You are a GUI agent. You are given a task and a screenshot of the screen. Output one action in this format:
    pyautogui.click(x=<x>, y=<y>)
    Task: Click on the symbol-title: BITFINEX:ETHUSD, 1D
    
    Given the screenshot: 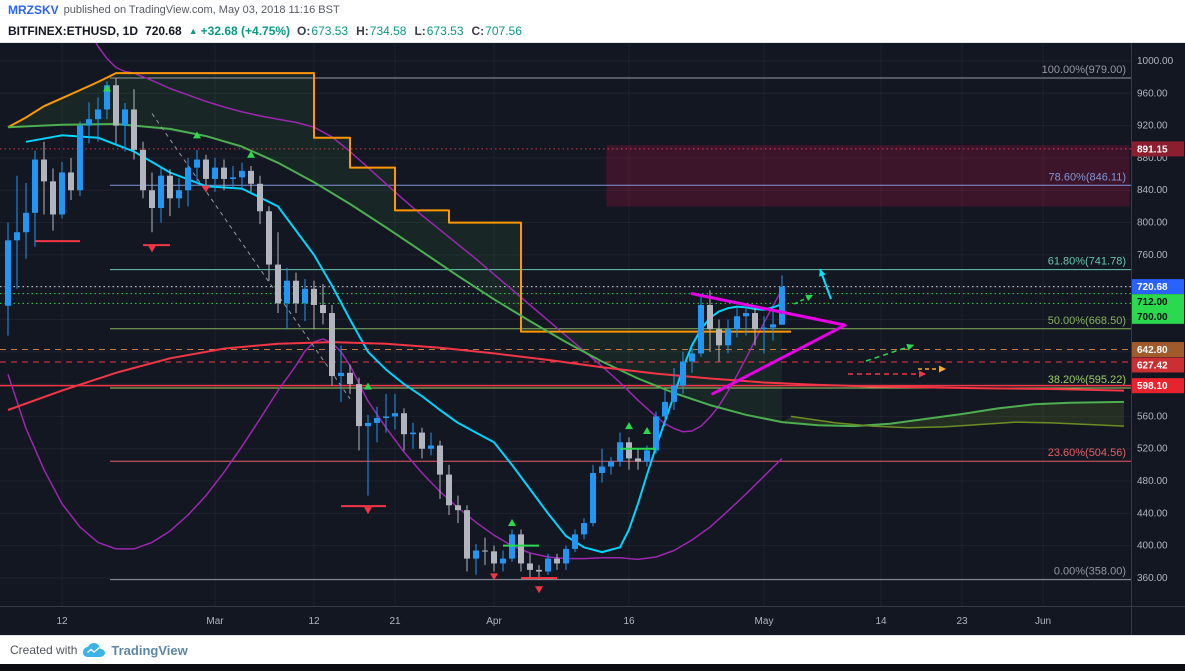 What is the action you would take?
    pyautogui.click(x=73, y=31)
    